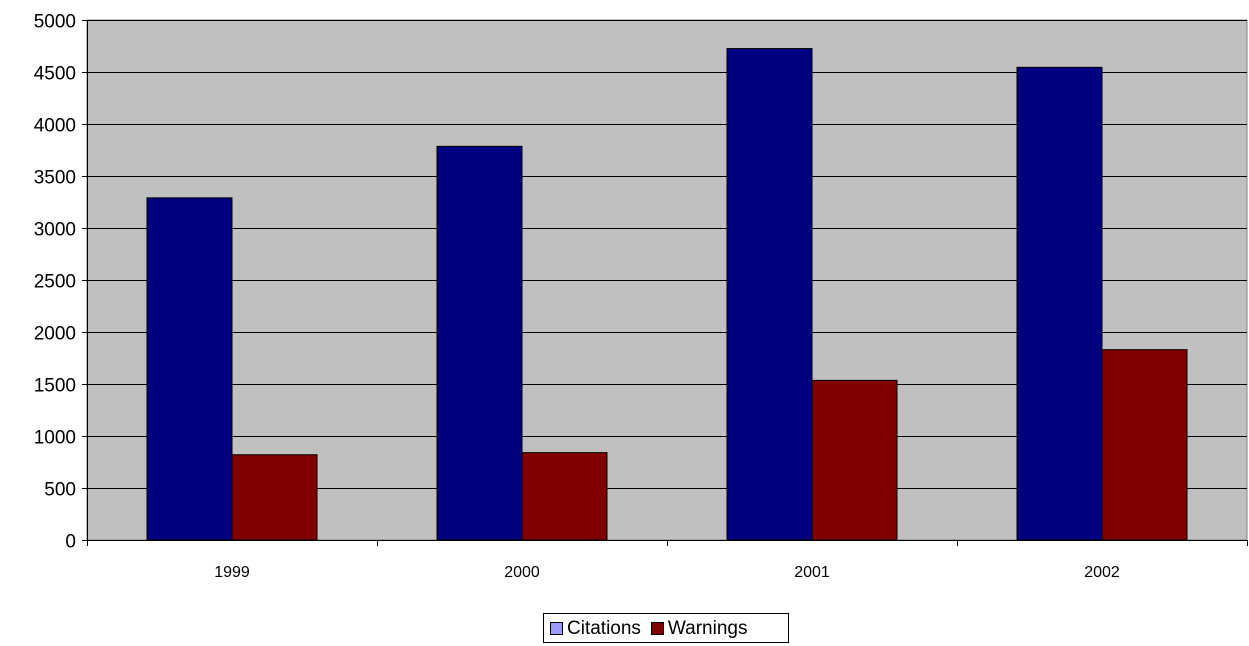  I want to click on y-tick-label: 1000, so click(55, 438).